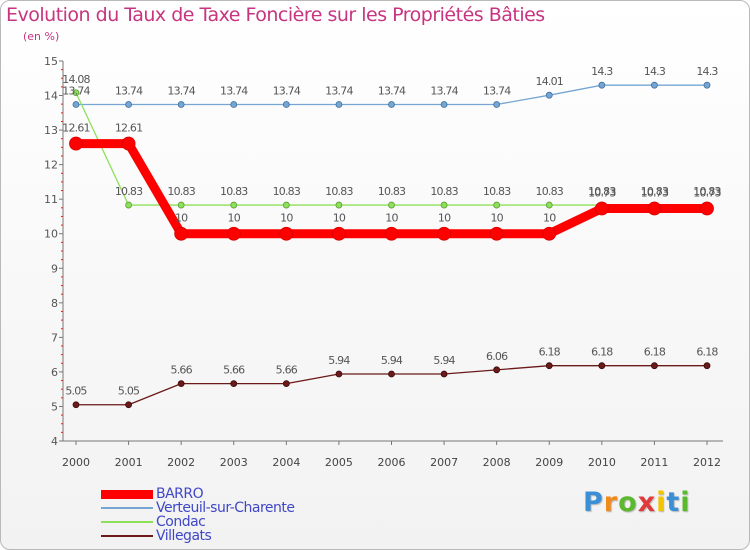 The width and height of the screenshot is (750, 550). What do you see at coordinates (181, 522) in the screenshot?
I see `legend-label: Condac` at bounding box center [181, 522].